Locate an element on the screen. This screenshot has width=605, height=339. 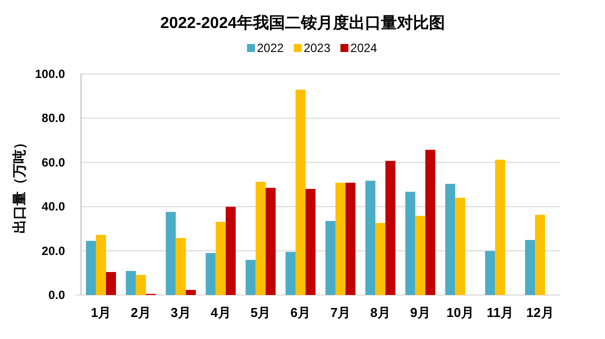
x-tick-label: 2月 is located at coordinates (140, 312).